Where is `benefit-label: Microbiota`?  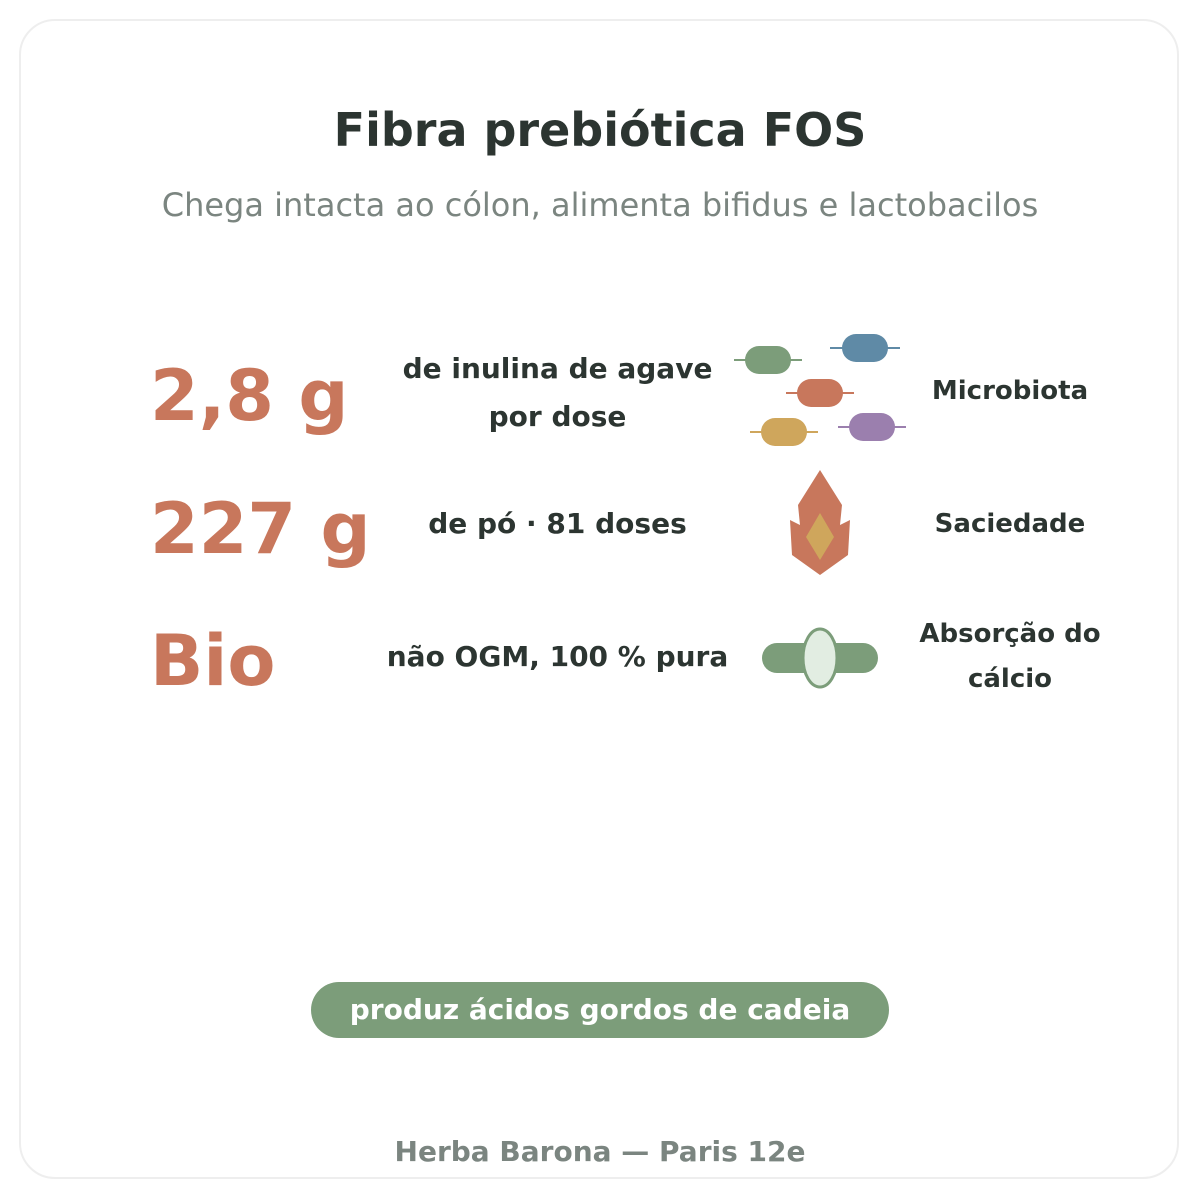 benefit-label: Microbiota is located at coordinates (1010, 391).